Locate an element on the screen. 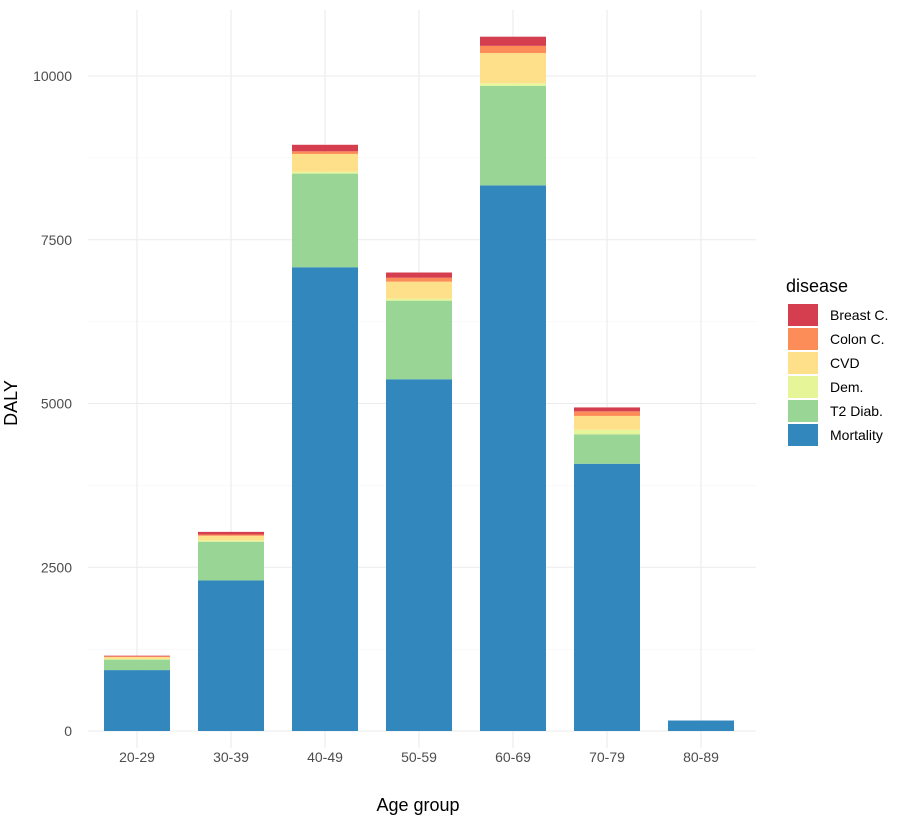 This screenshot has height=818, width=898. x-tick-label: 20-29 is located at coordinates (137, 757).